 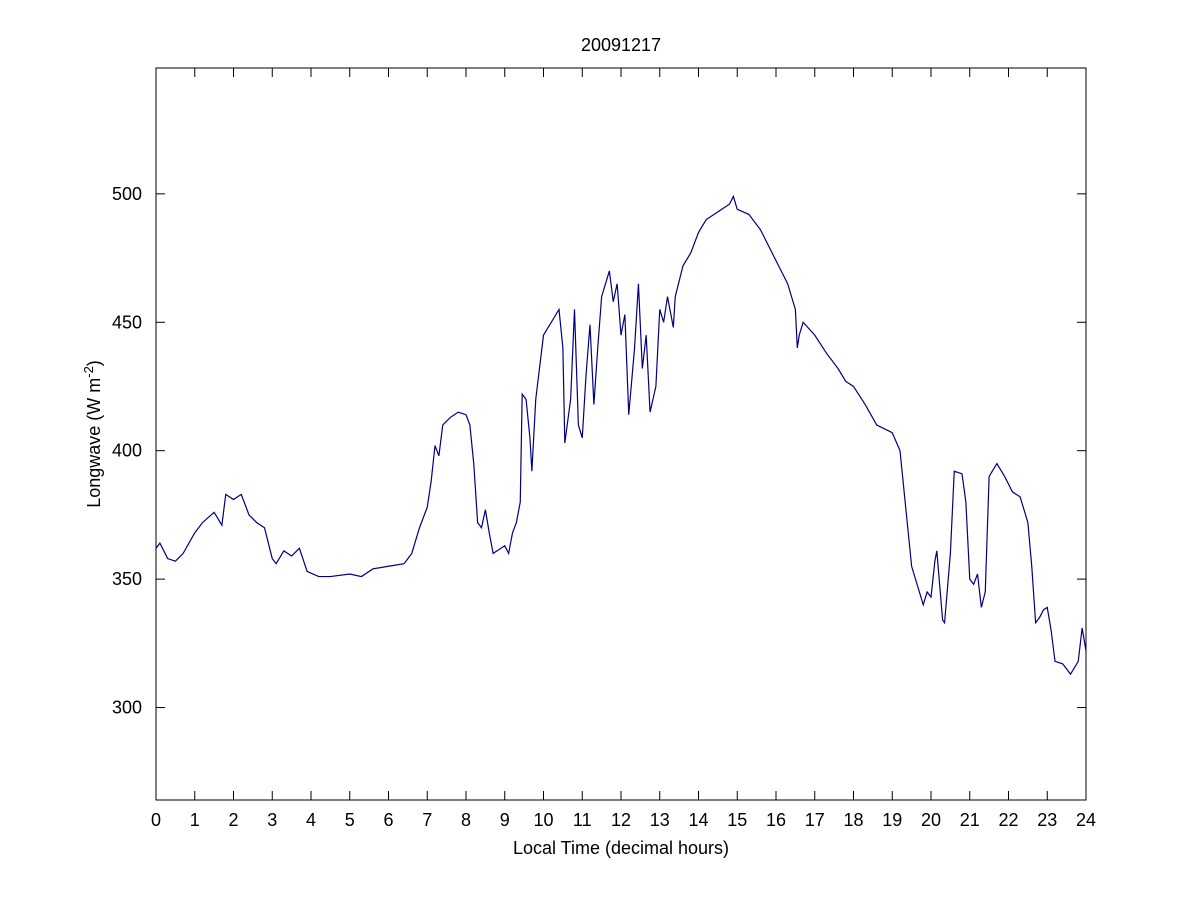 What do you see at coordinates (543, 820) in the screenshot?
I see `x-tick-label: 10` at bounding box center [543, 820].